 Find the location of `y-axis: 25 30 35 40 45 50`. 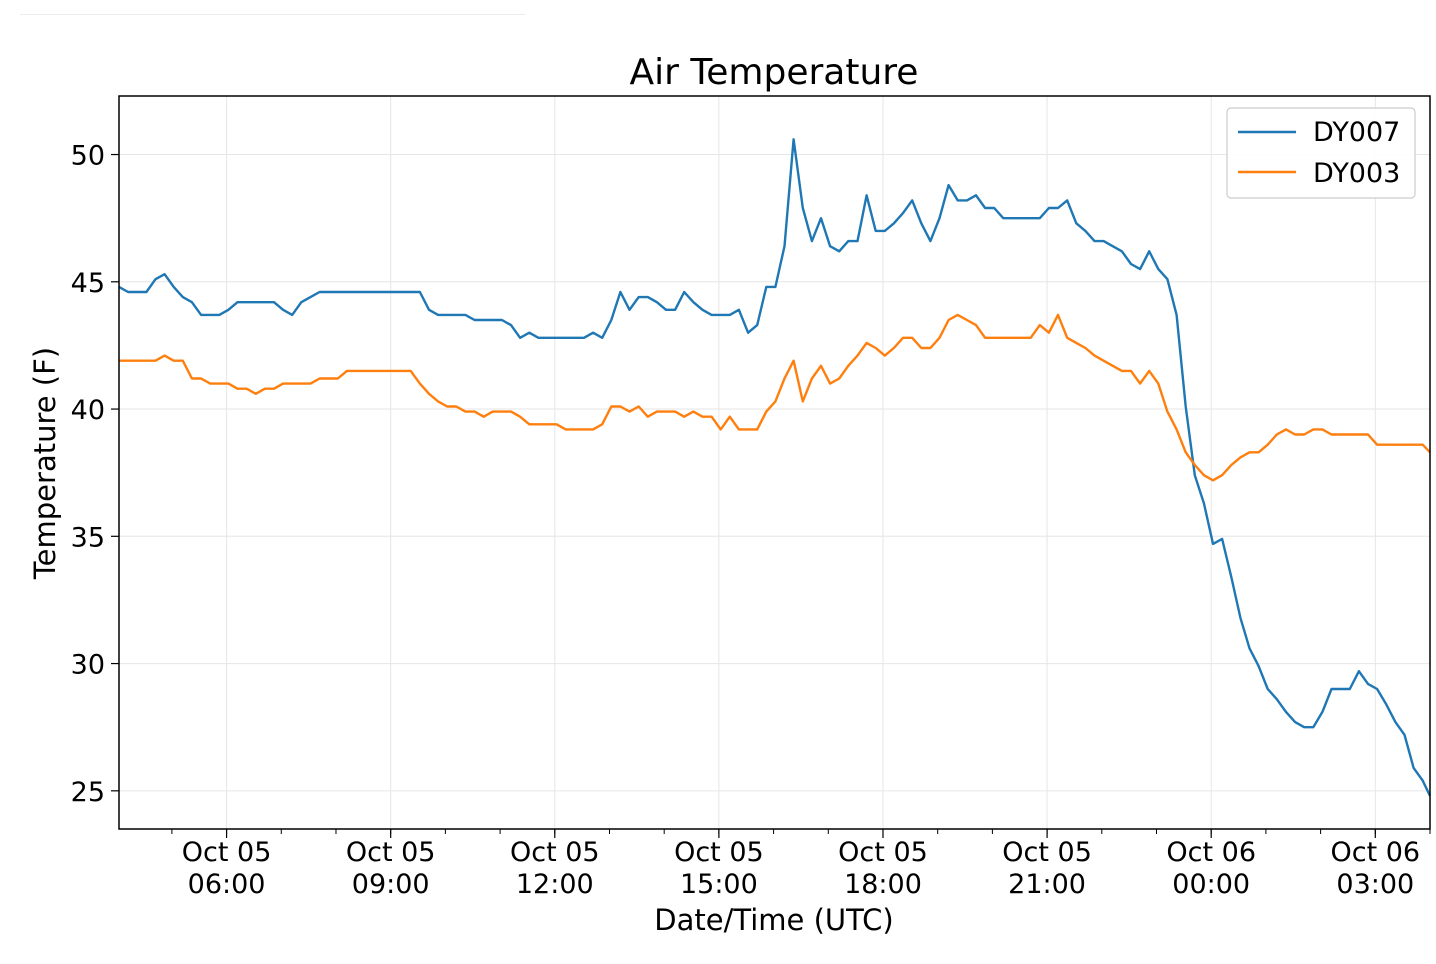

y-axis: 25 30 35 40 45 50 is located at coordinates (95, 474).